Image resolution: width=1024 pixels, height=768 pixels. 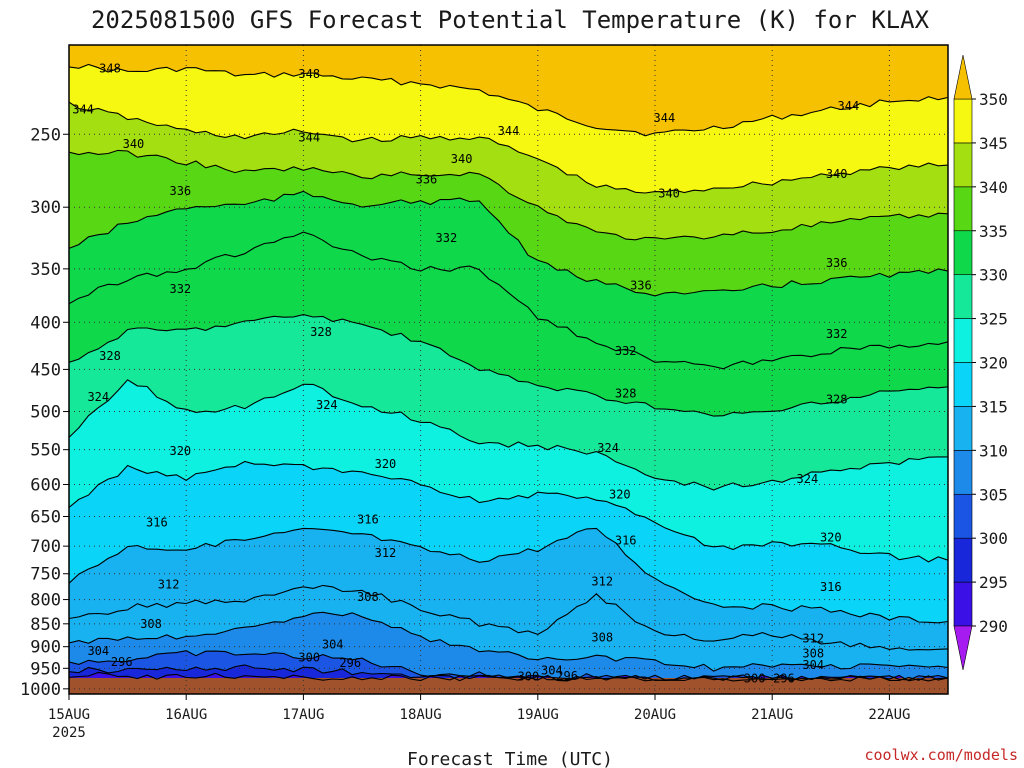 What do you see at coordinates (186, 715) in the screenshot?
I see `xtick-label-16AUG: 16AUG` at bounding box center [186, 715].